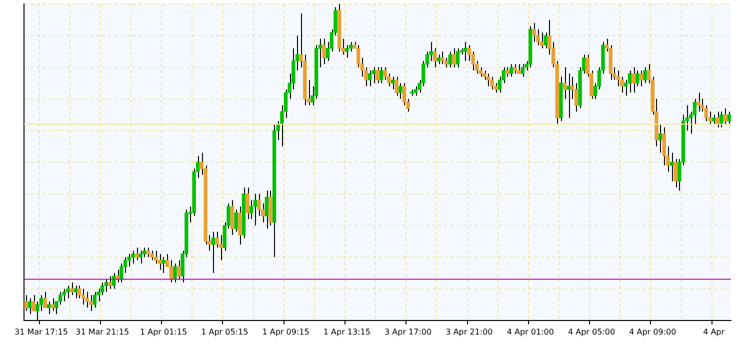 This screenshot has height=344, width=745. What do you see at coordinates (103, 331) in the screenshot?
I see `x-tick-label: 31 Mar 21:15` at bounding box center [103, 331].